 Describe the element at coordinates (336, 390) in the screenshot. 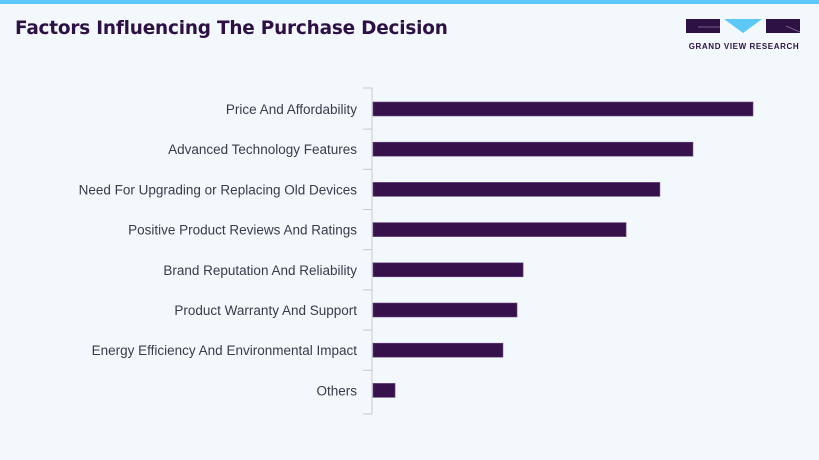

I see `category-label: Others` at that location.